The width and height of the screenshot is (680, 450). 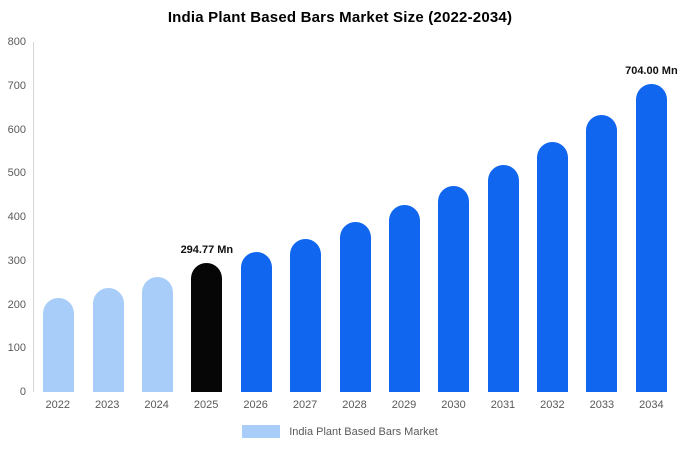 What do you see at coordinates (602, 253) in the screenshot?
I see `bar-2033` at bounding box center [602, 253].